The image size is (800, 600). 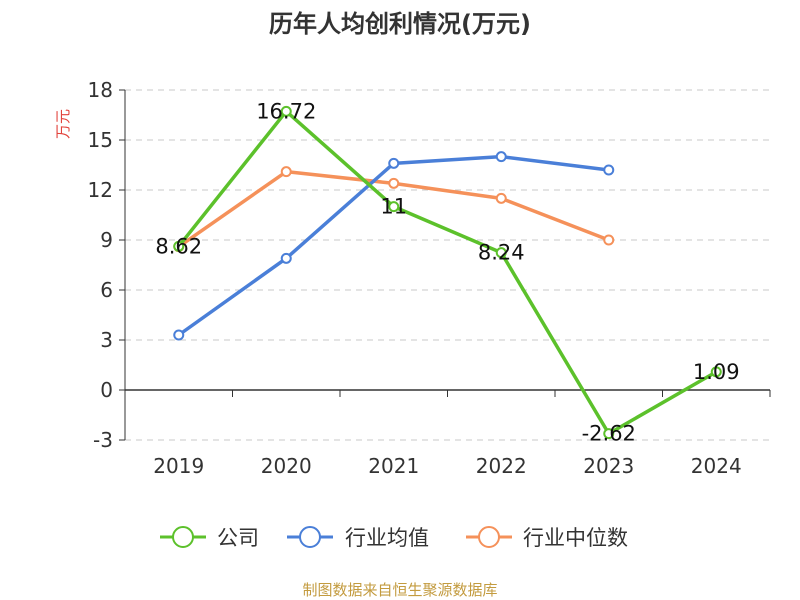 What do you see at coordinates (393, 466) in the screenshot?
I see `x-tick-label: 2021` at bounding box center [393, 466].